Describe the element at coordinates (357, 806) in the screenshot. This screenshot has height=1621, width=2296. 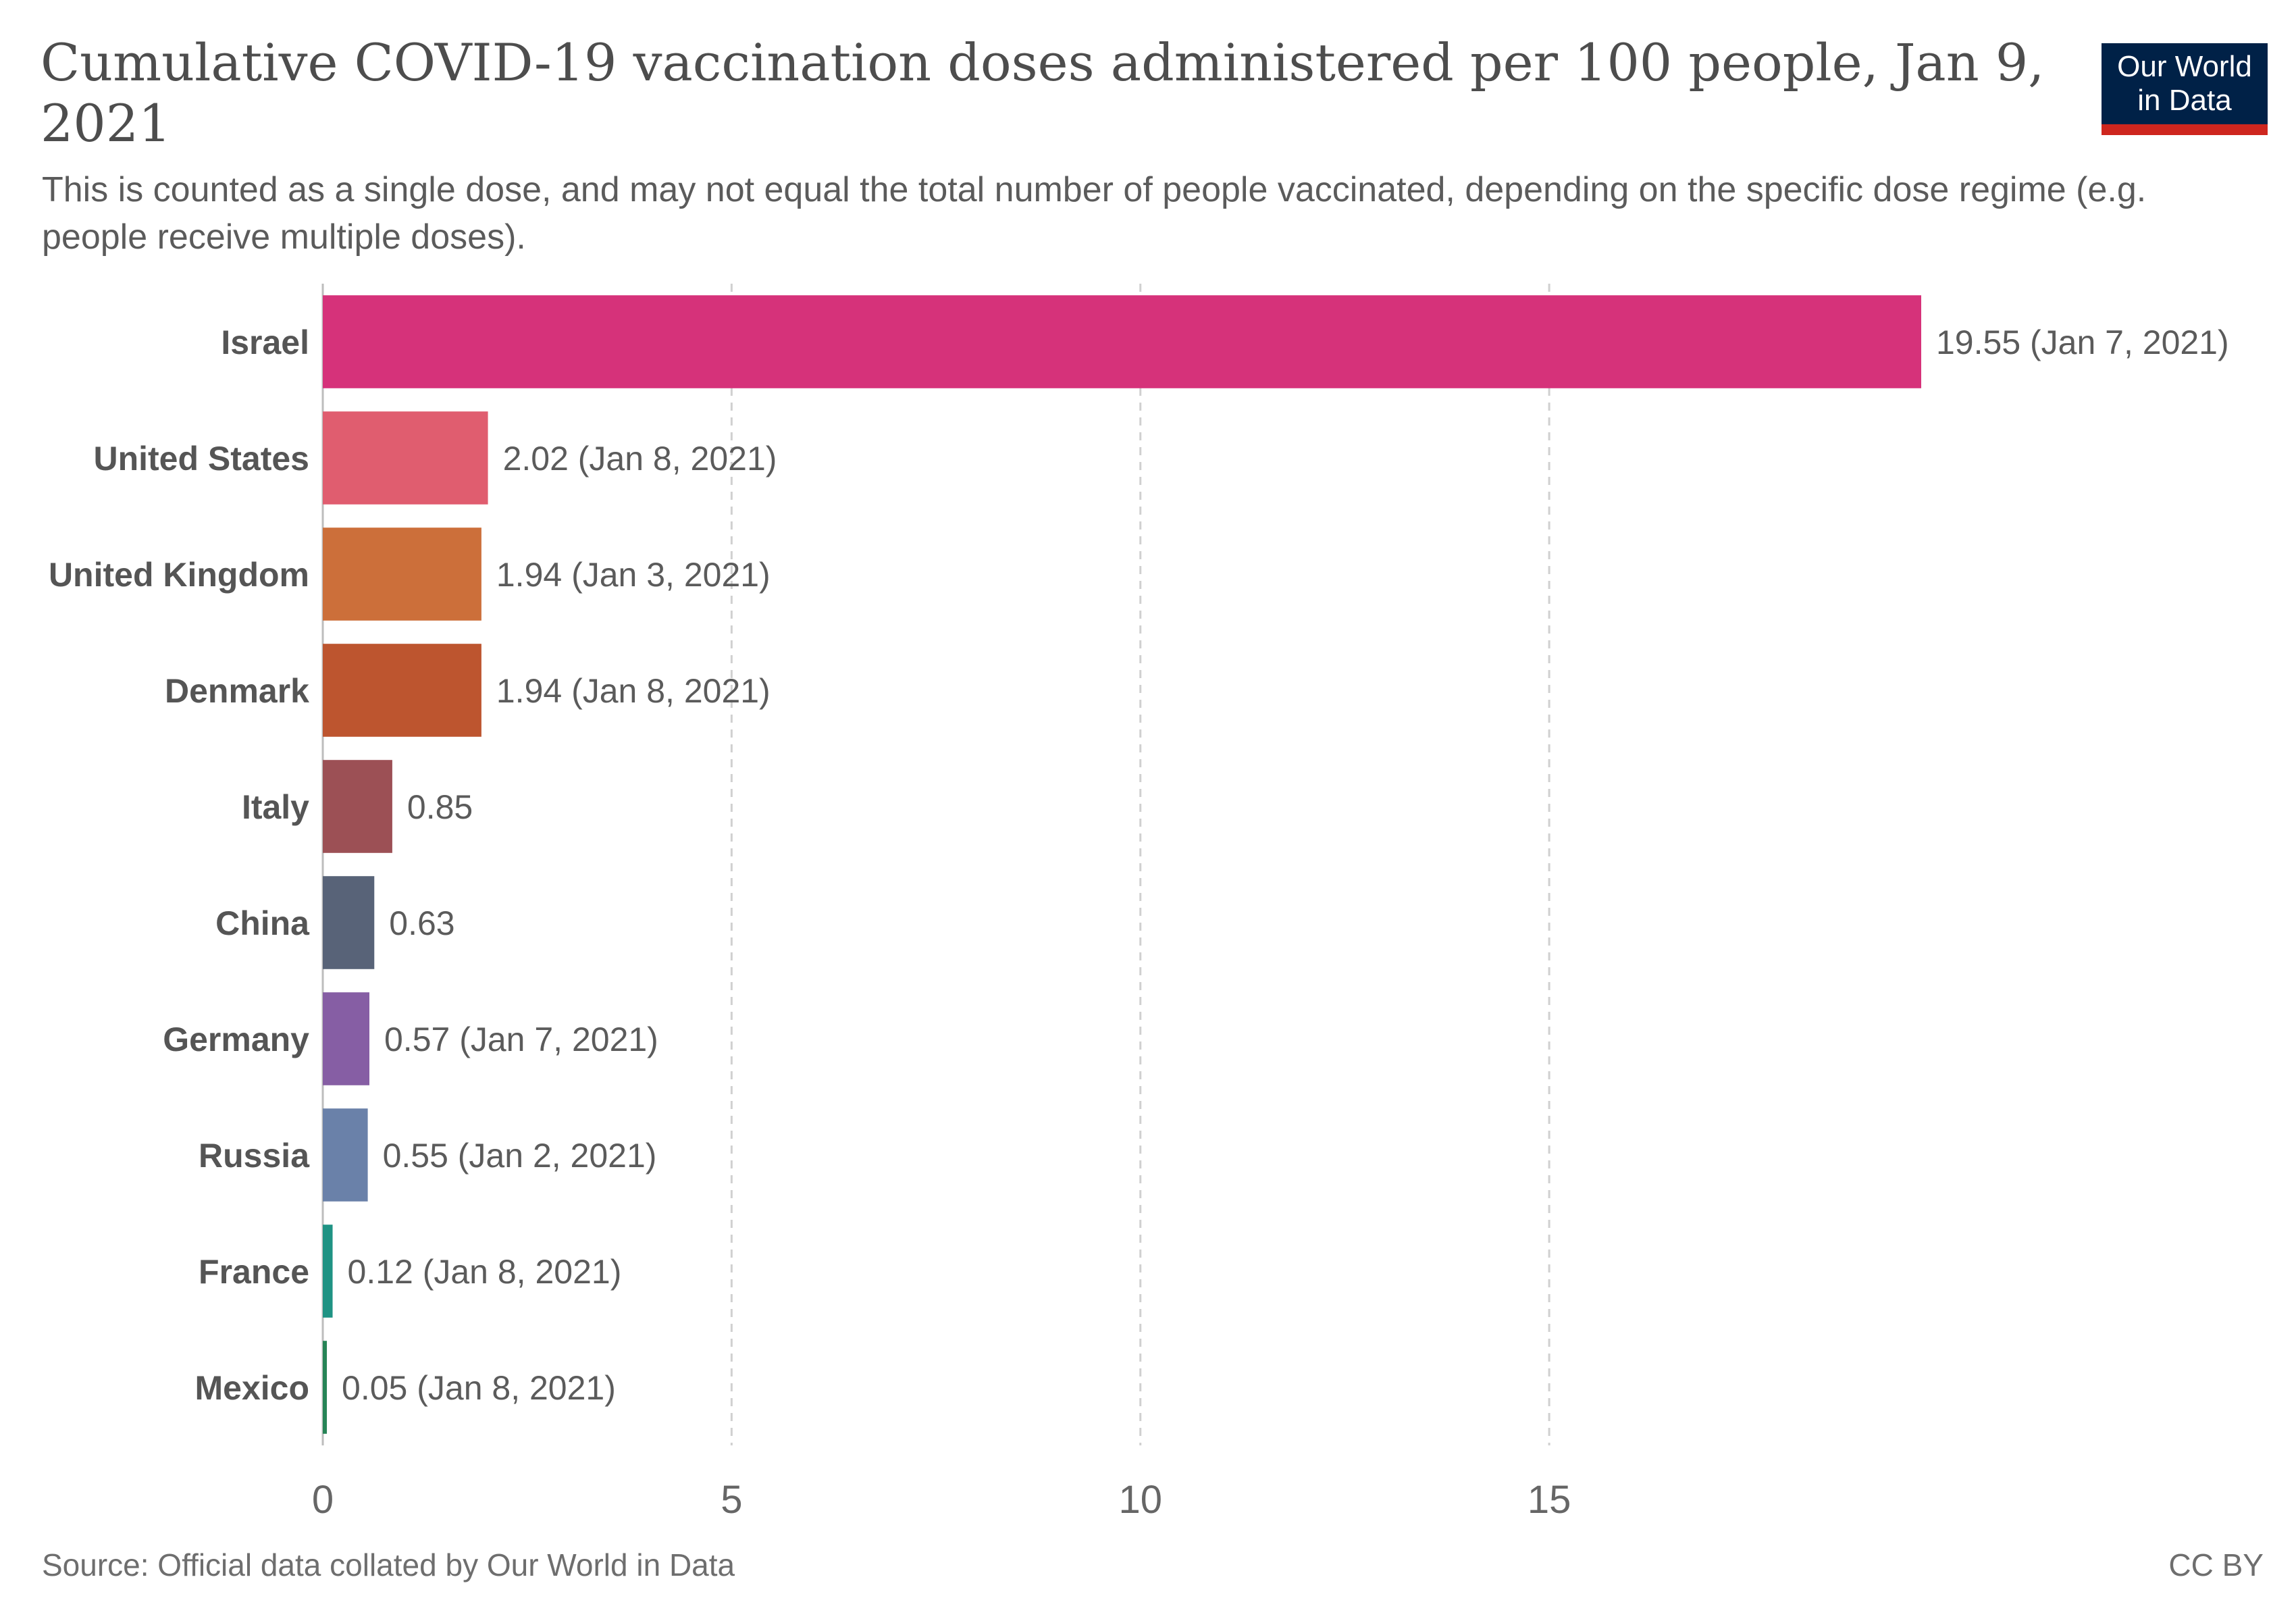
I see `bar-italy` at that location.